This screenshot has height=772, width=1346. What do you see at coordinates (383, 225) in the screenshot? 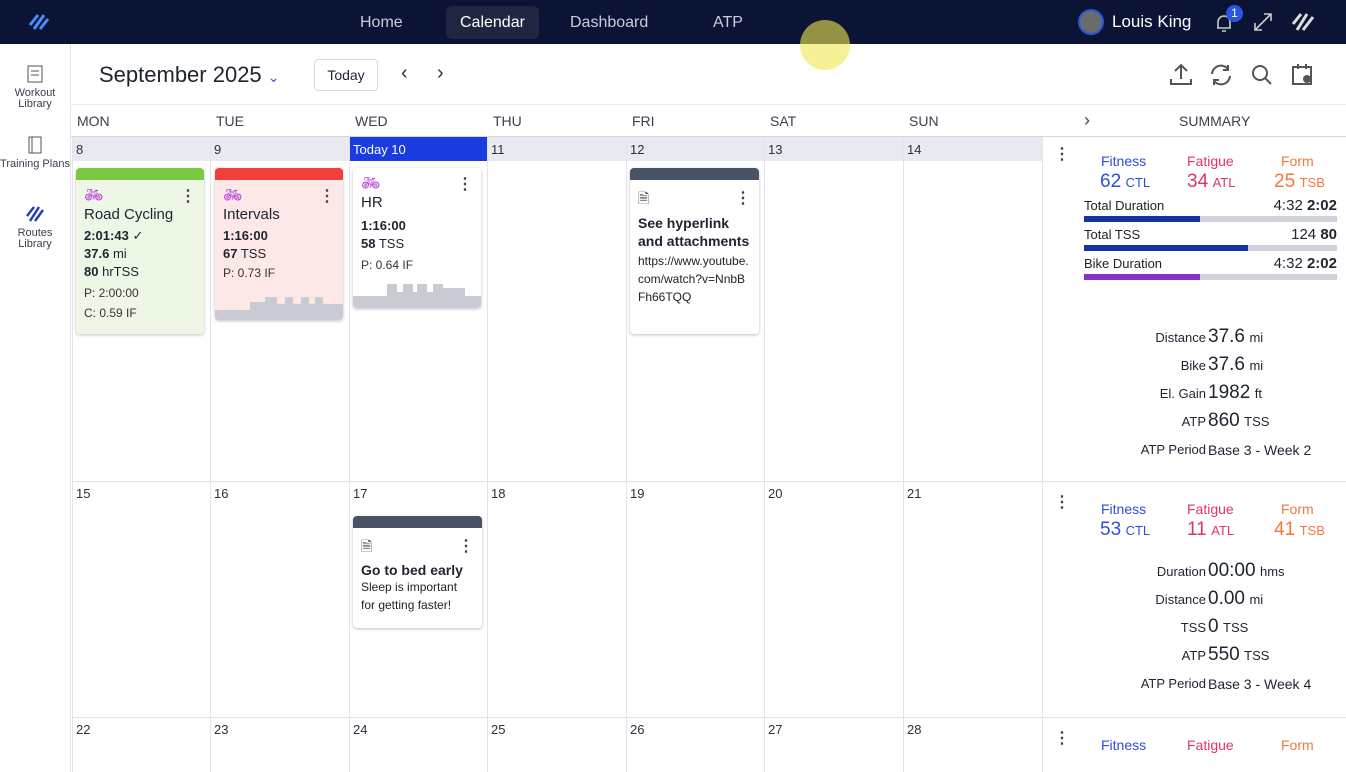
I see `duration: 1:16:00` at bounding box center [383, 225].